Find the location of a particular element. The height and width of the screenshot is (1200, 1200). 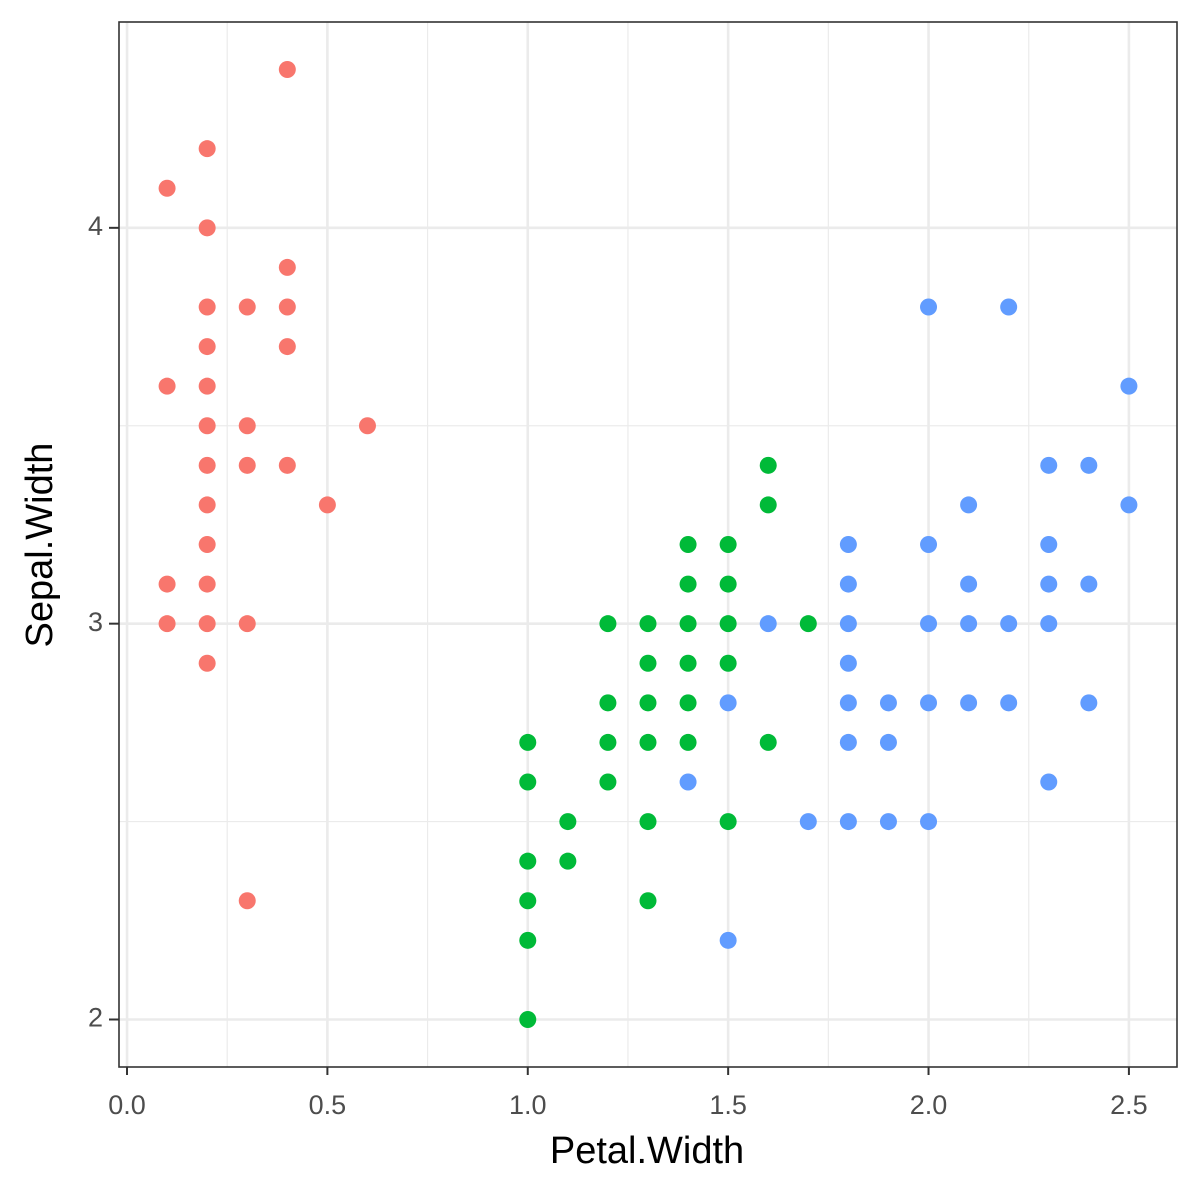

x-tick-label: 2.5 is located at coordinates (1129, 1105).